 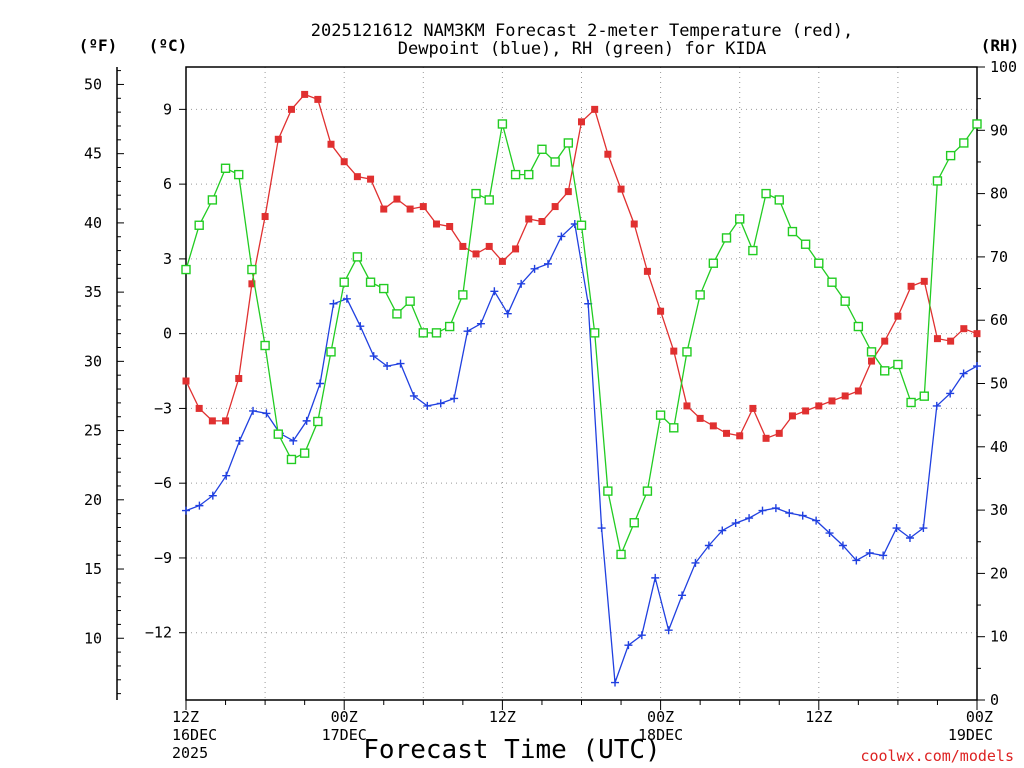 What do you see at coordinates (194, 735) in the screenshot?
I see `x-tick-date-label: 16DEC` at bounding box center [194, 735].